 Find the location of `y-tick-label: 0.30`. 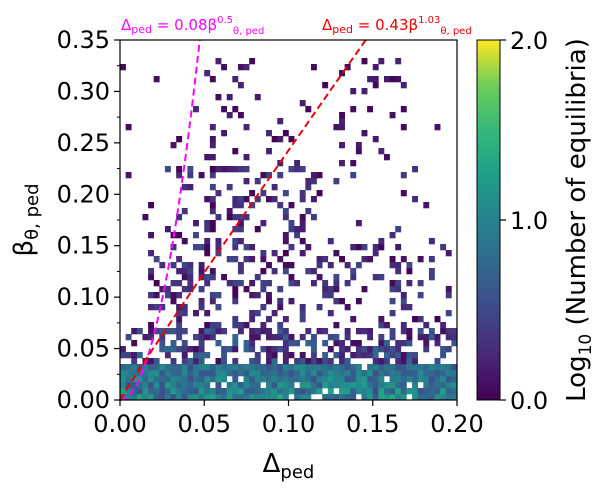

y-tick-label: 0.30 is located at coordinates (83, 91).